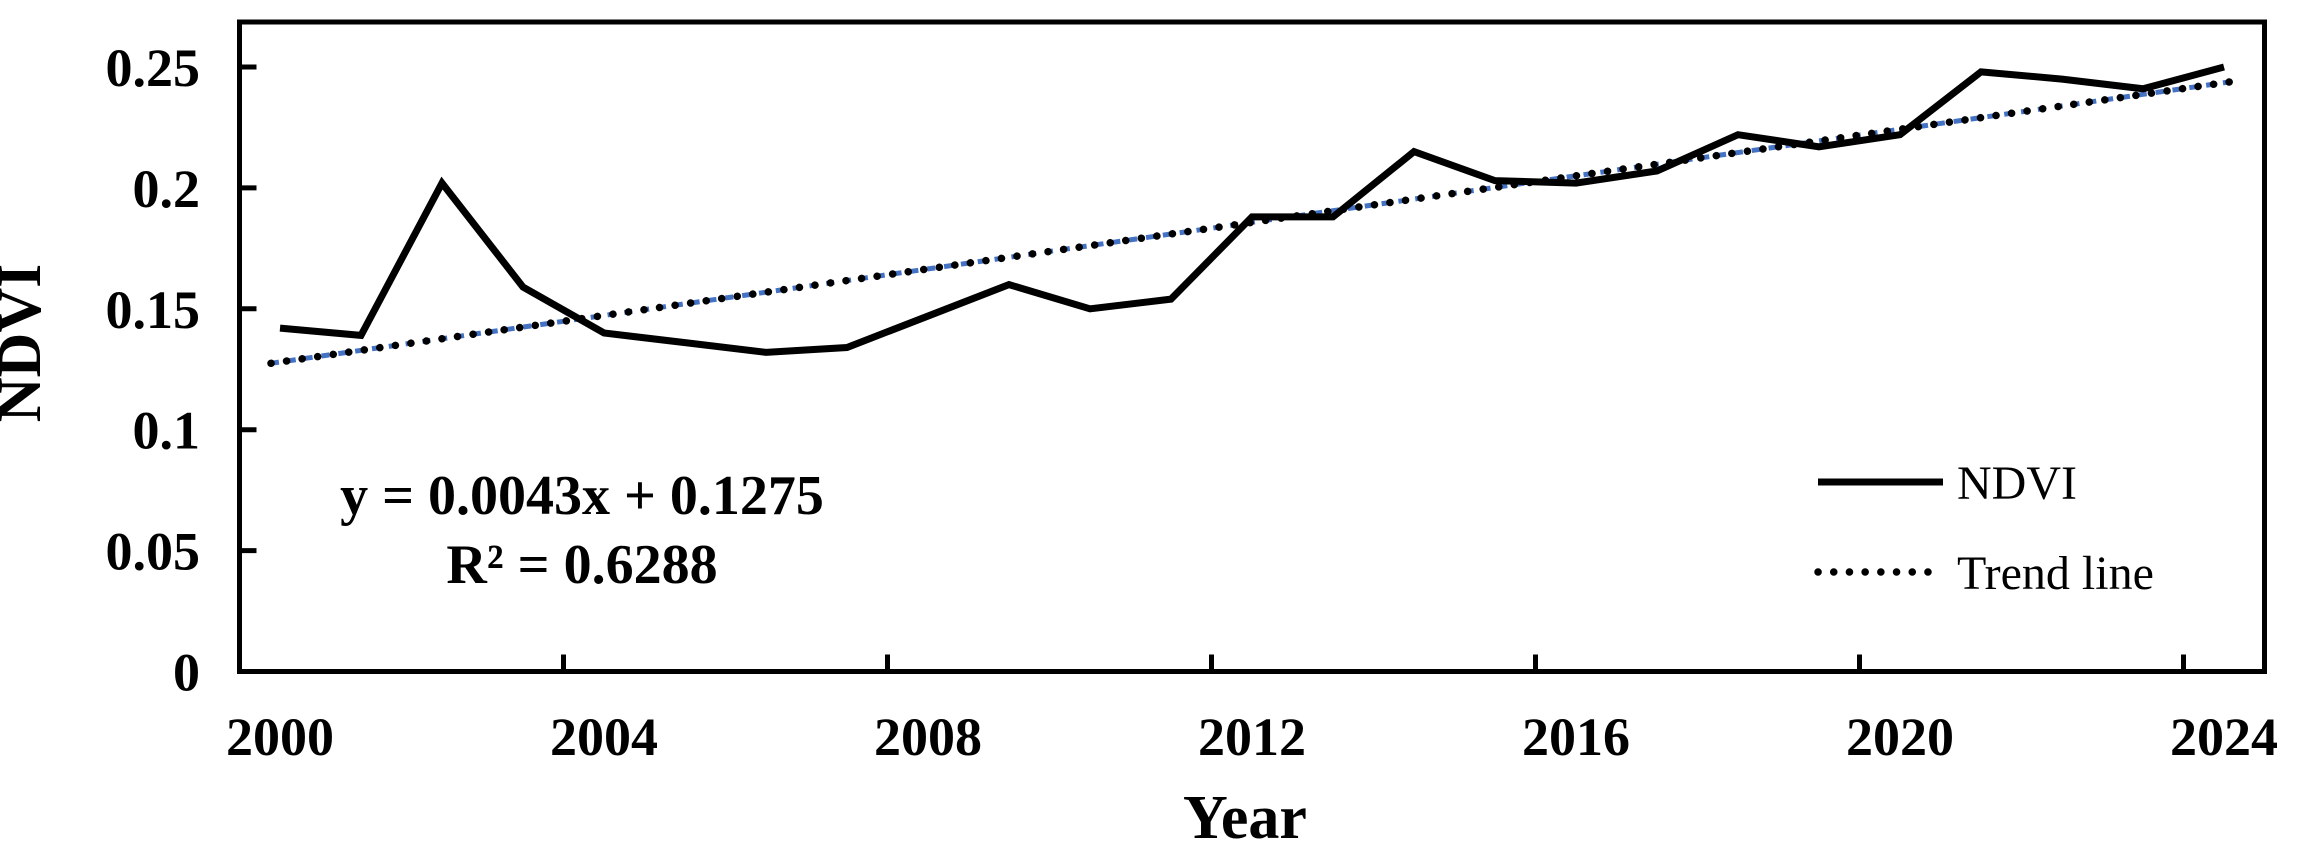 This screenshot has width=2313, height=860. What do you see at coordinates (1245, 818) in the screenshot?
I see `x-axis-title: Year` at bounding box center [1245, 818].